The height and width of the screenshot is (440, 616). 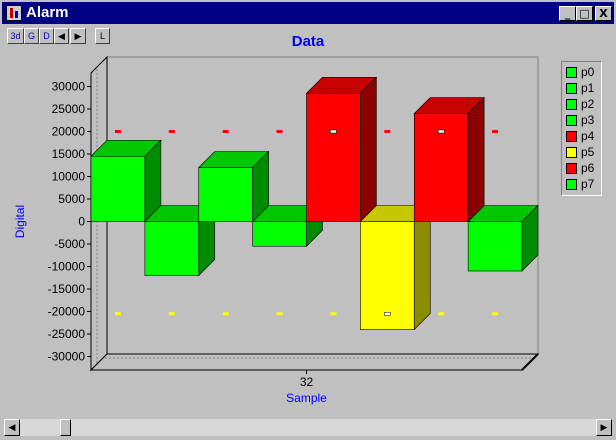 I want to click on y-tick-label: -25000, so click(x=67, y=334).